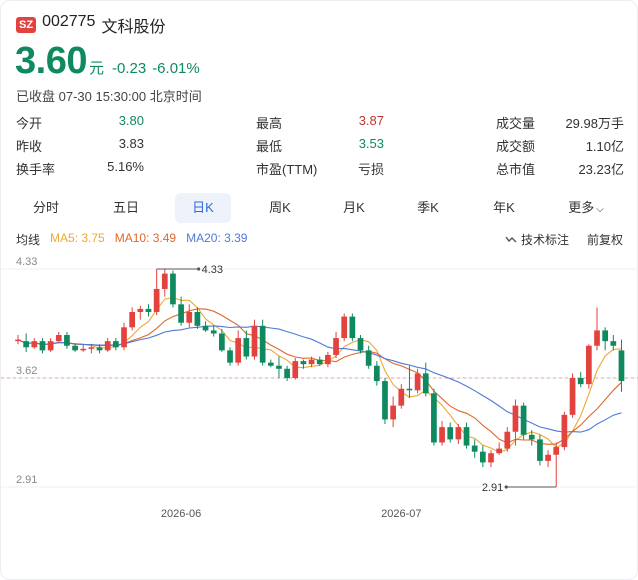 The image size is (638, 580). What do you see at coordinates (28, 240) in the screenshot?
I see `ma-legend-title: 均线` at bounding box center [28, 240].